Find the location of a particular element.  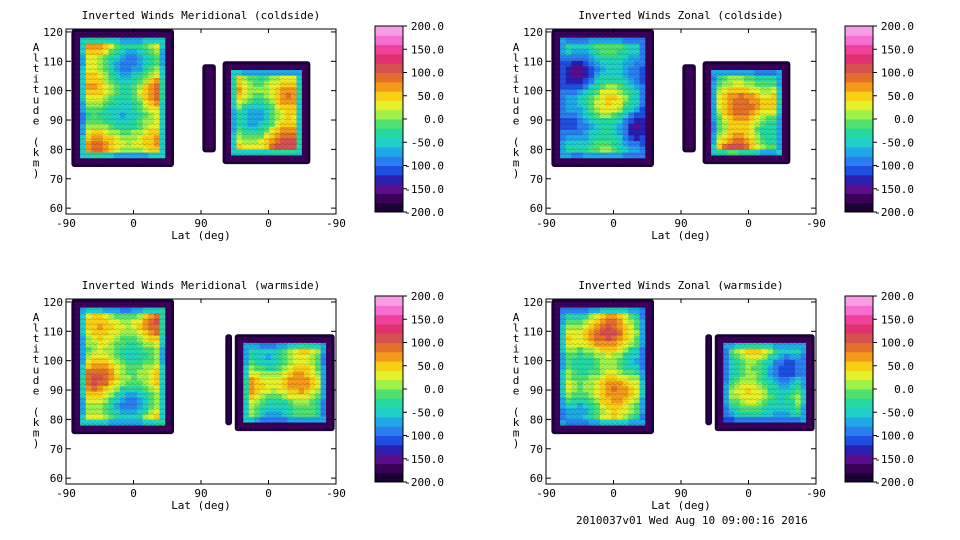

chart-title: Inverted Winds Zonal (warmside) is located at coordinates (680, 285).